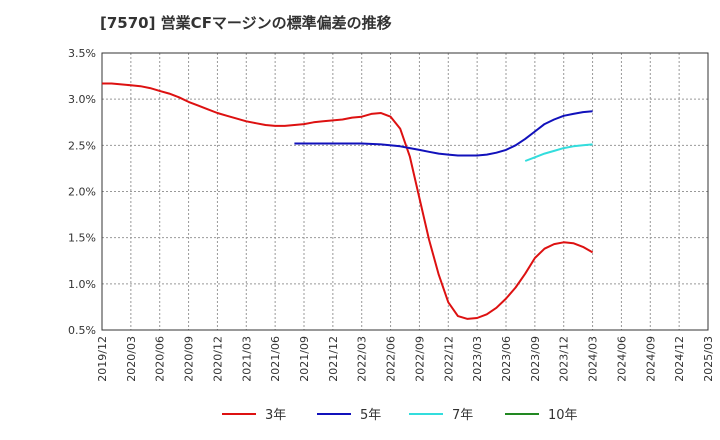 This screenshot has height=440, width=720. Describe the element at coordinates (82, 330) in the screenshot. I see `y-tick-label: 0.5%` at that location.